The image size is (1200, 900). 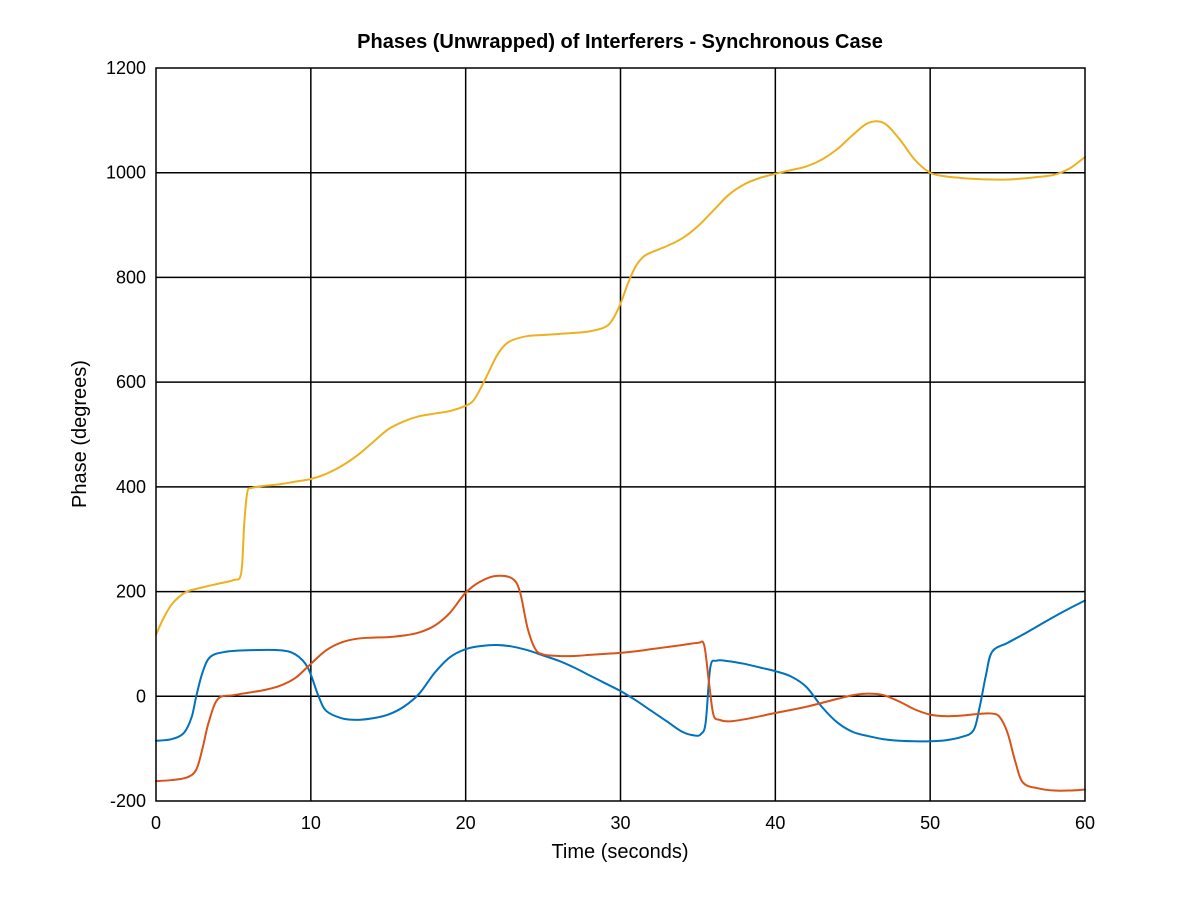 What do you see at coordinates (126, 173) in the screenshot?
I see `y-tick-label: 1000` at bounding box center [126, 173].